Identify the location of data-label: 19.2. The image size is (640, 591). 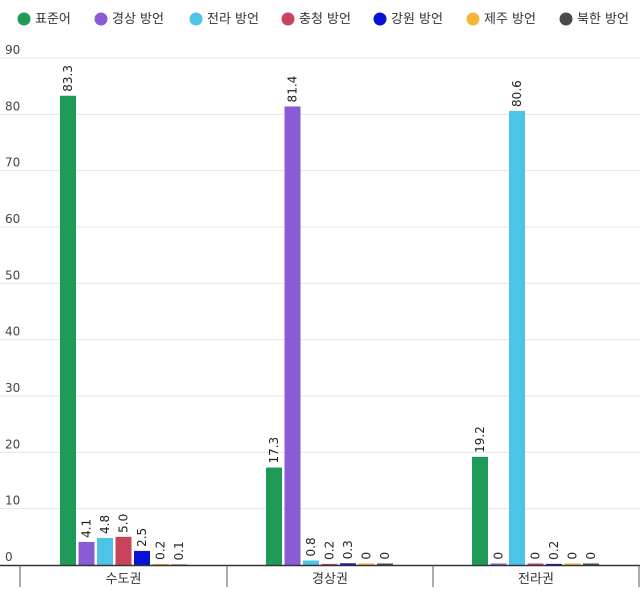
(480, 439).